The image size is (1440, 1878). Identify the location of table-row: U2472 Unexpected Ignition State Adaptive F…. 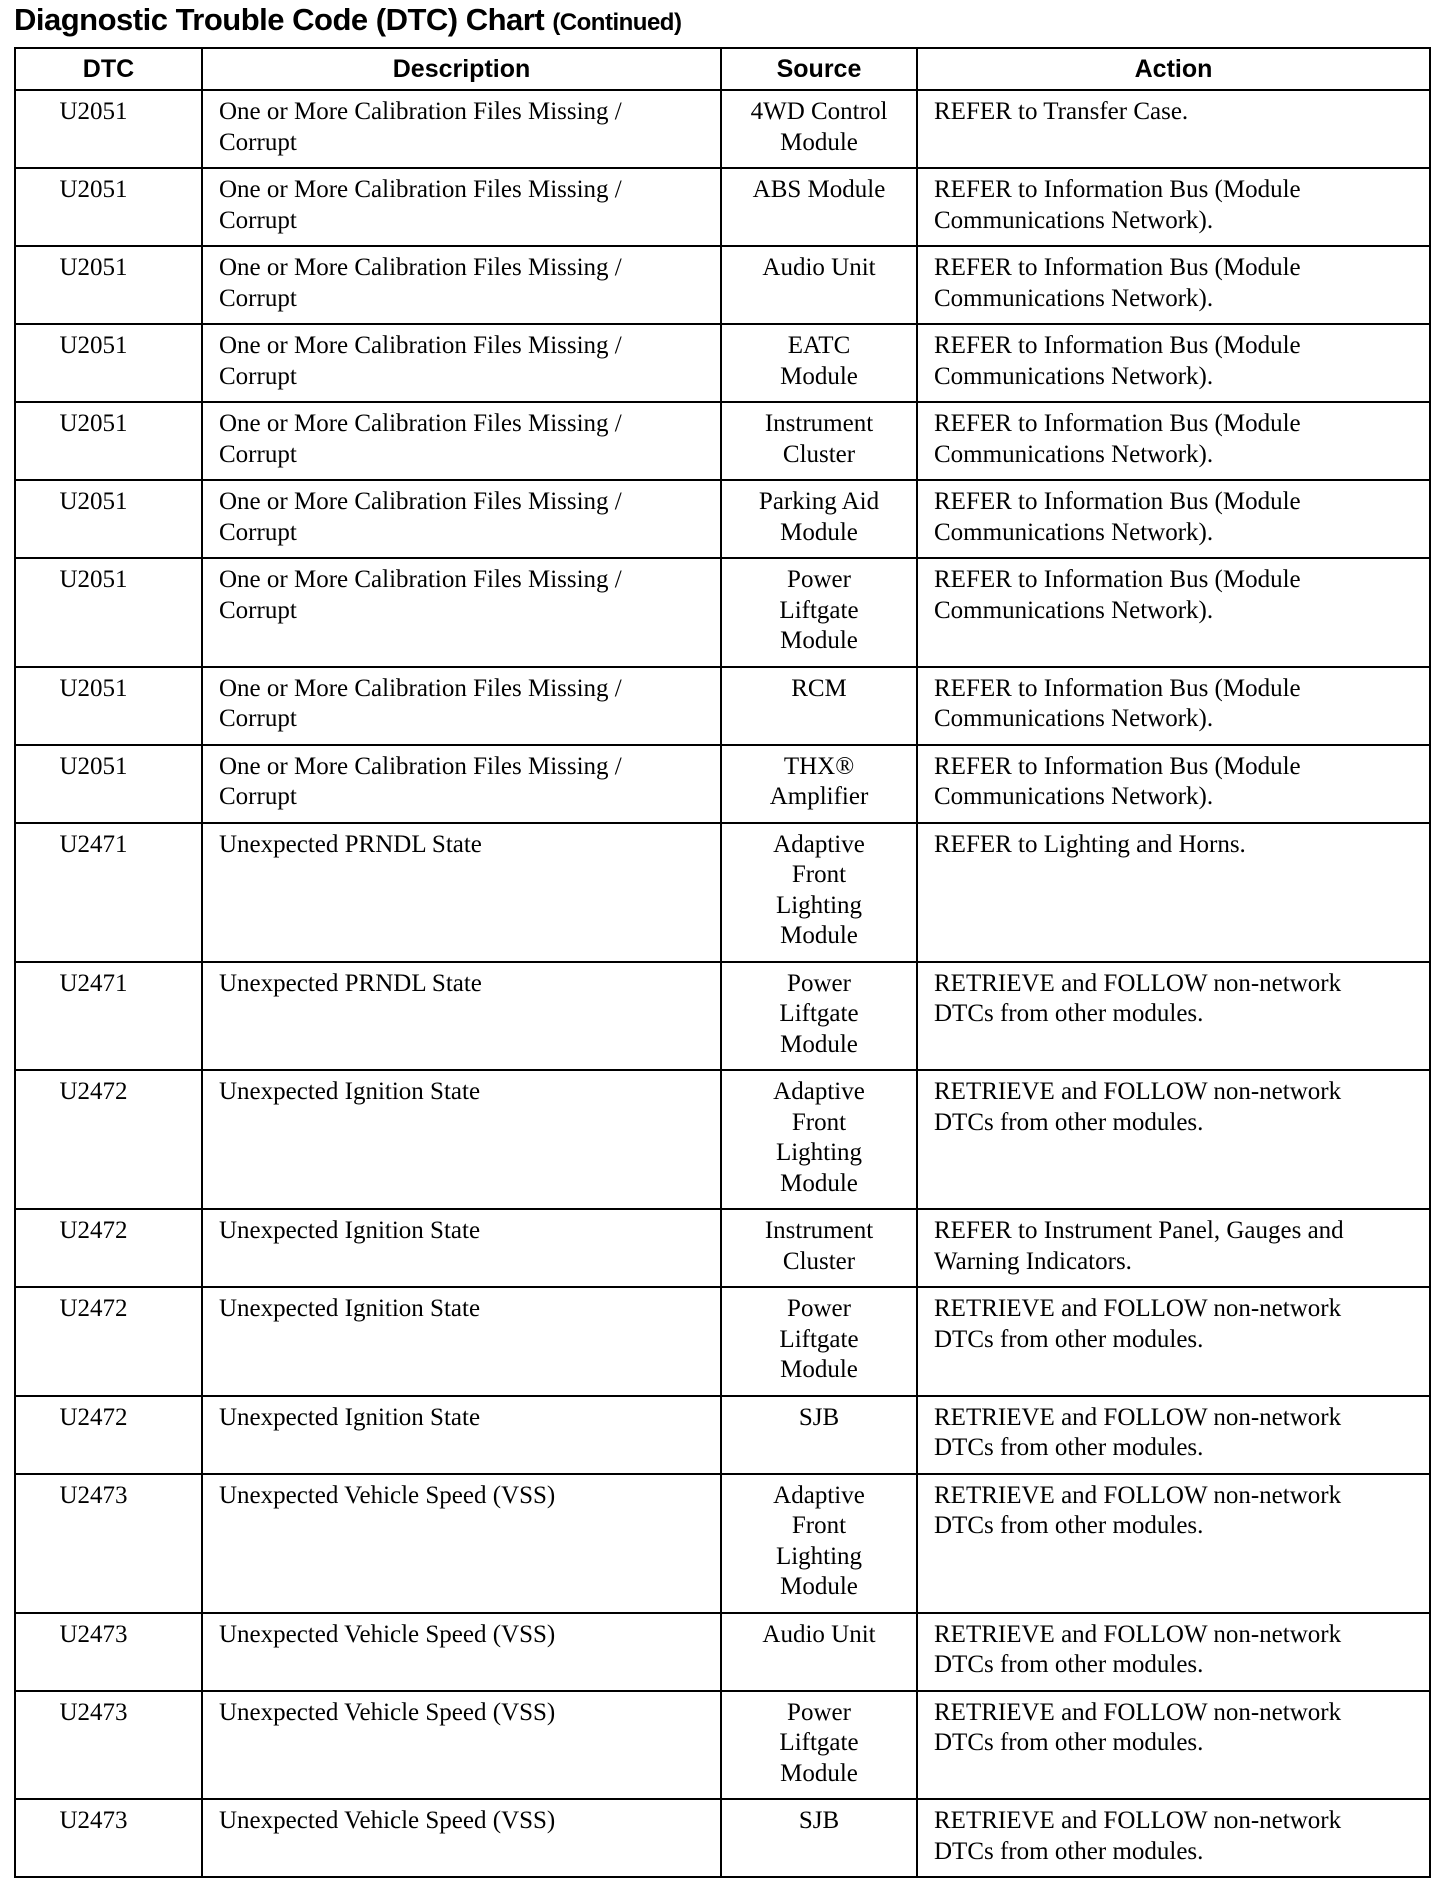
(722, 1139).